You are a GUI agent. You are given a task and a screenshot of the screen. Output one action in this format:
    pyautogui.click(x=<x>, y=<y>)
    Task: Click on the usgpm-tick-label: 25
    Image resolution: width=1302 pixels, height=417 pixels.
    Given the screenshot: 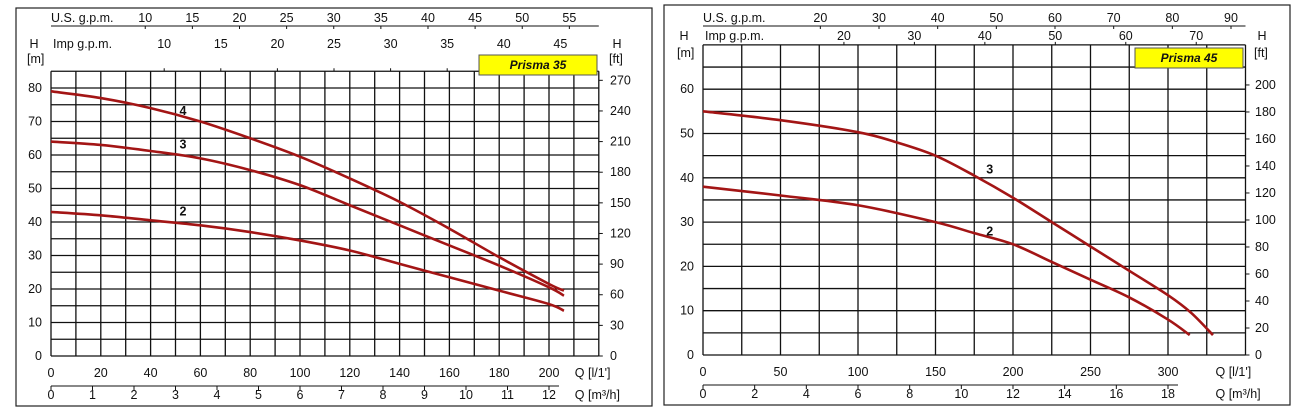 What is the action you would take?
    pyautogui.click(x=287, y=18)
    